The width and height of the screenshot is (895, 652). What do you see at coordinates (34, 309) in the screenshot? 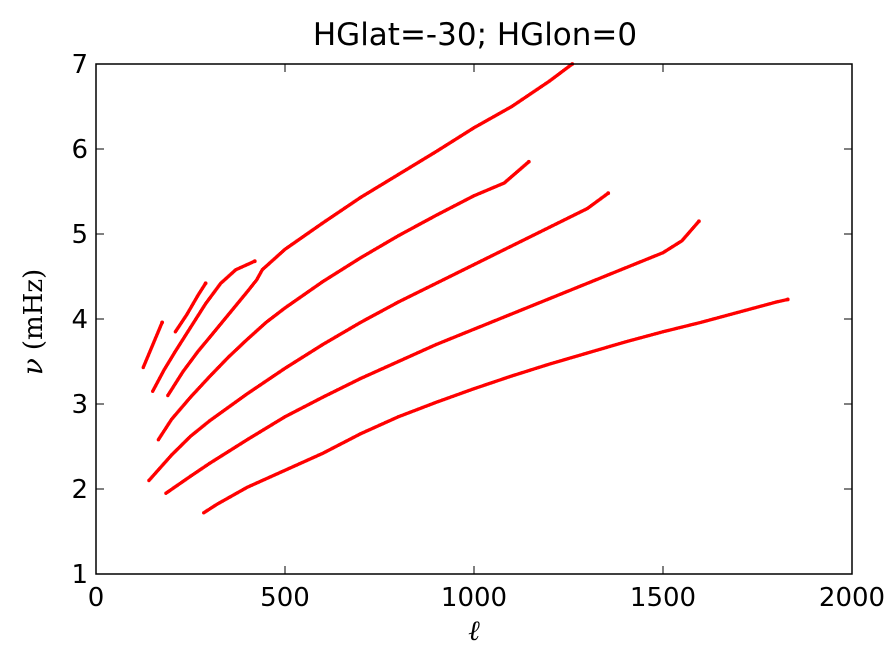
I see `y-axis-label-unit: (mHz)` at bounding box center [34, 309].